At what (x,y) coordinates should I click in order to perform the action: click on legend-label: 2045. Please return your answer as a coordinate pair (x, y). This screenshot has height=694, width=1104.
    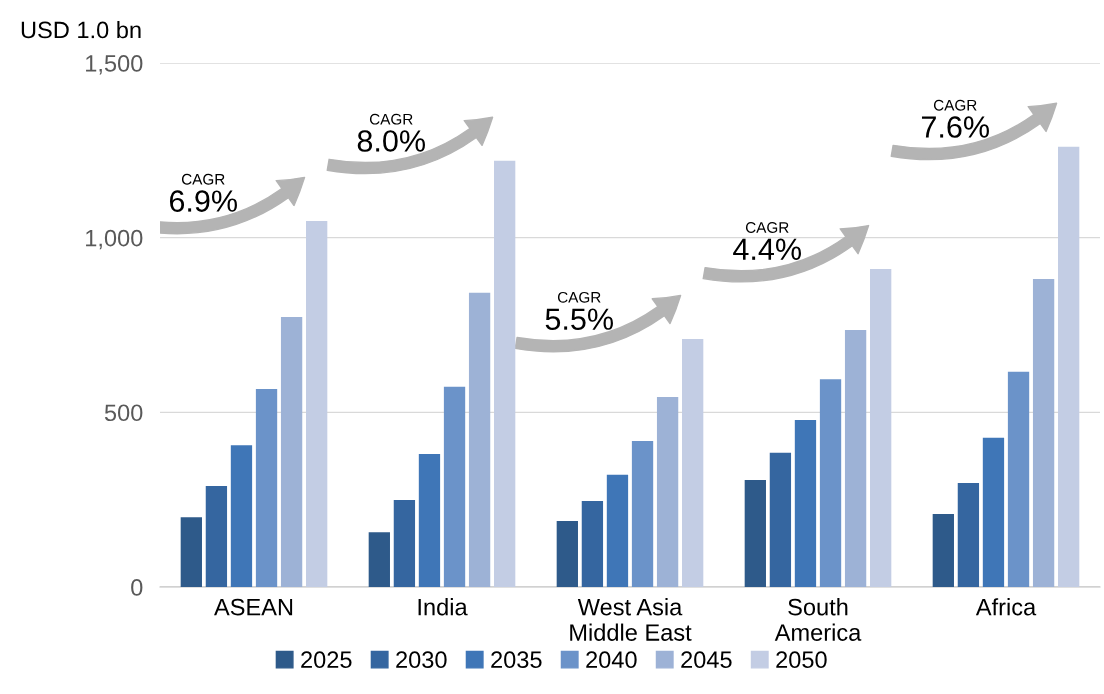
    Looking at the image, I should click on (706, 660).